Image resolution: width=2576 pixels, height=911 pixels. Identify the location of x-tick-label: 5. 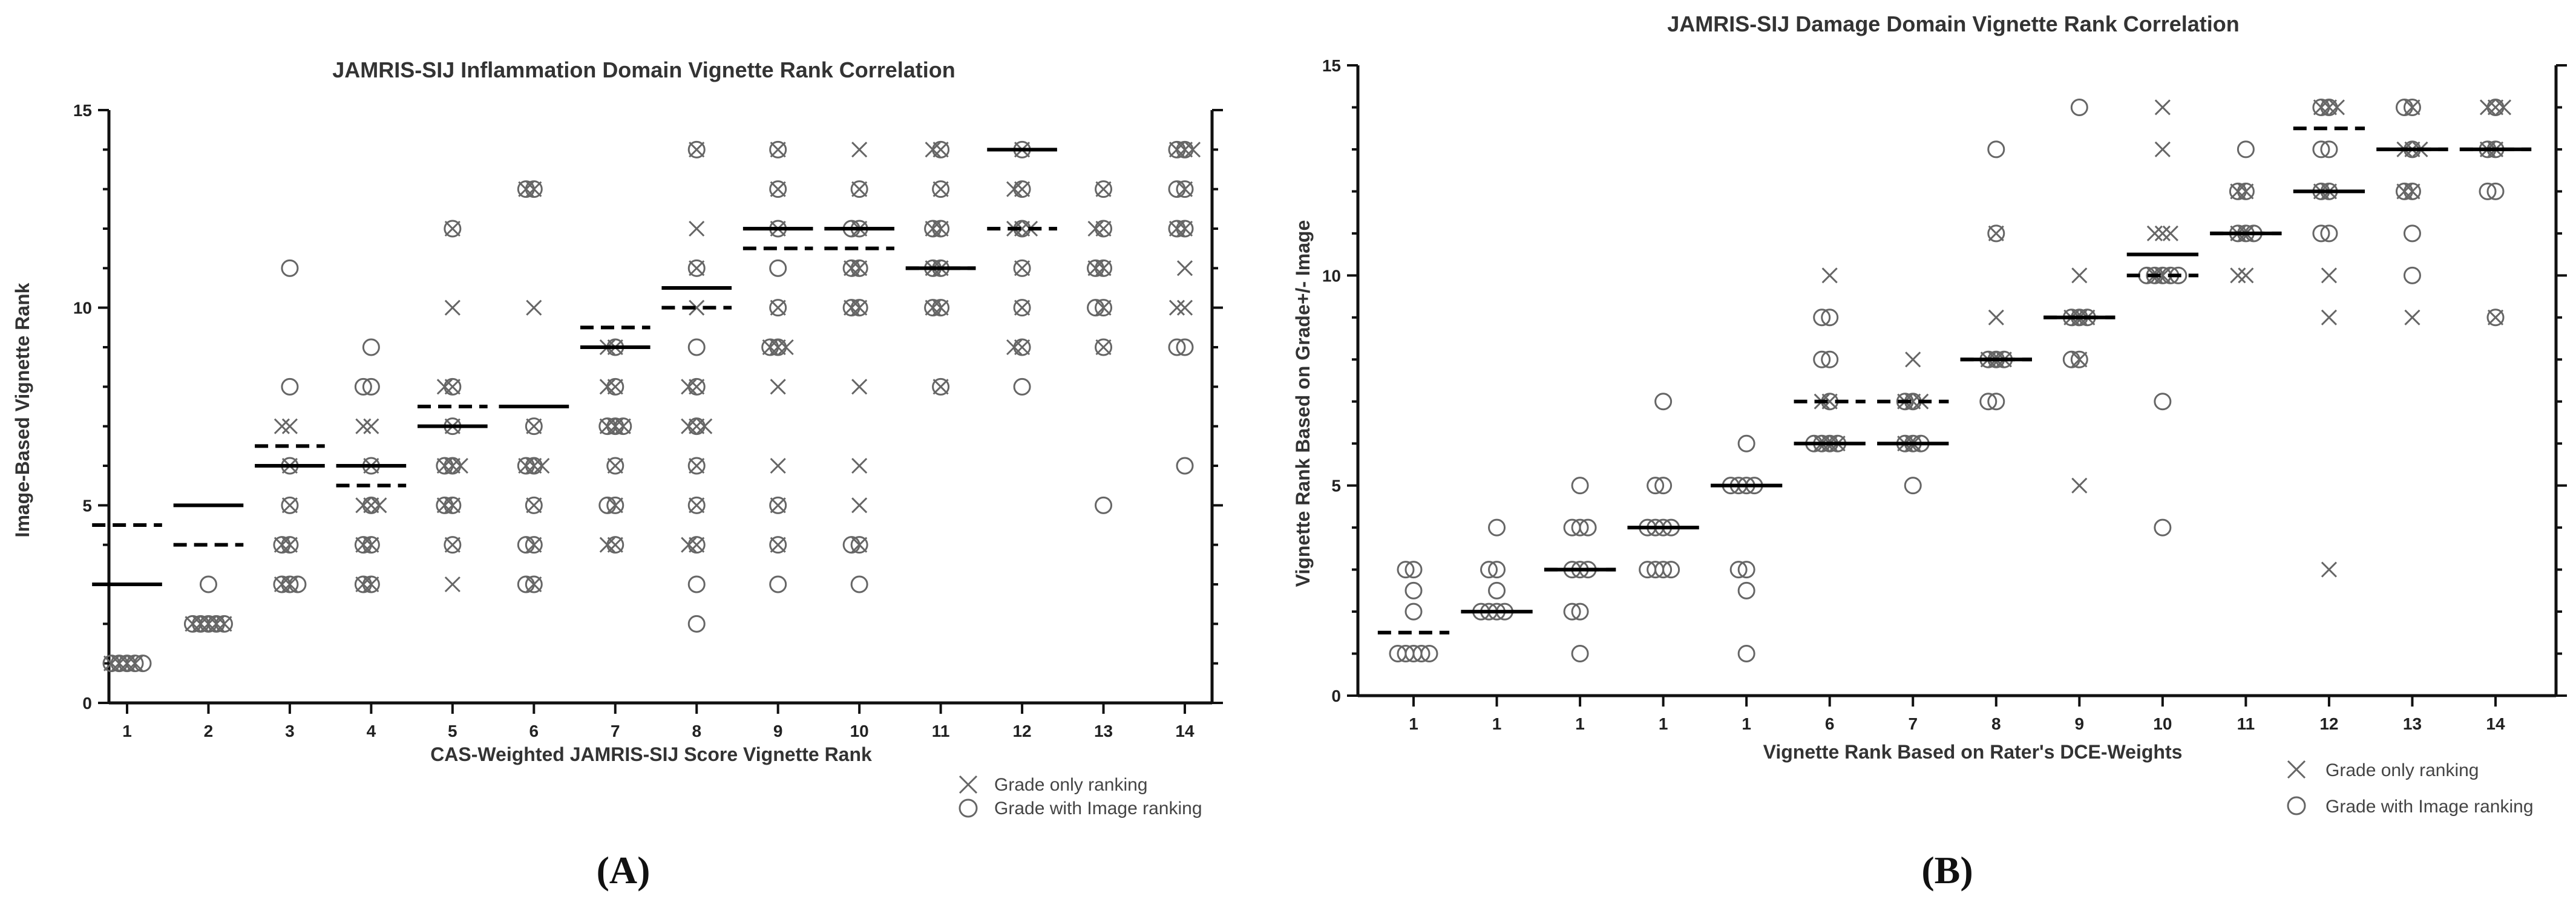
(452, 731).